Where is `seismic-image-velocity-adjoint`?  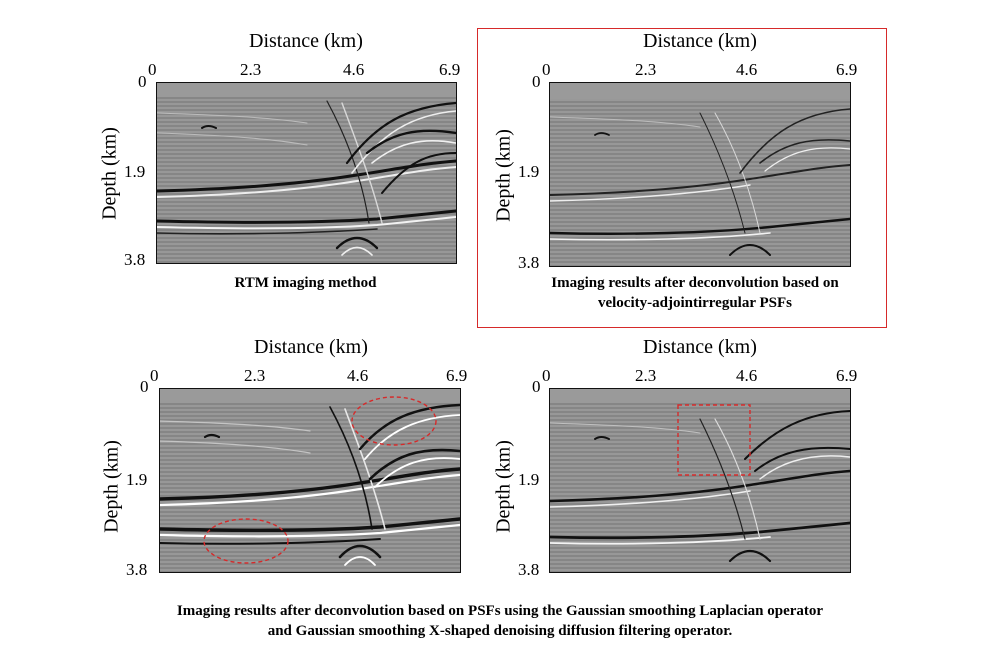
seismic-image-velocity-adjoint is located at coordinates (700, 174).